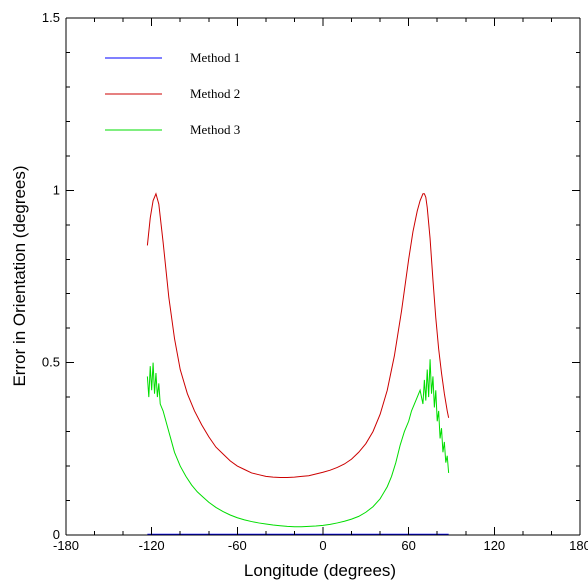 The image size is (588, 581). Describe the element at coordinates (215, 129) in the screenshot. I see `legend-label-method-3: Method 3` at that location.